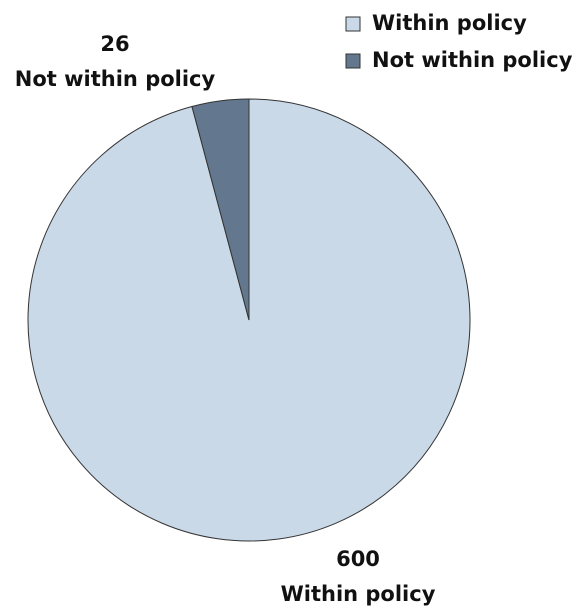  What do you see at coordinates (114, 44) in the screenshot?
I see `data-label: 26` at bounding box center [114, 44].